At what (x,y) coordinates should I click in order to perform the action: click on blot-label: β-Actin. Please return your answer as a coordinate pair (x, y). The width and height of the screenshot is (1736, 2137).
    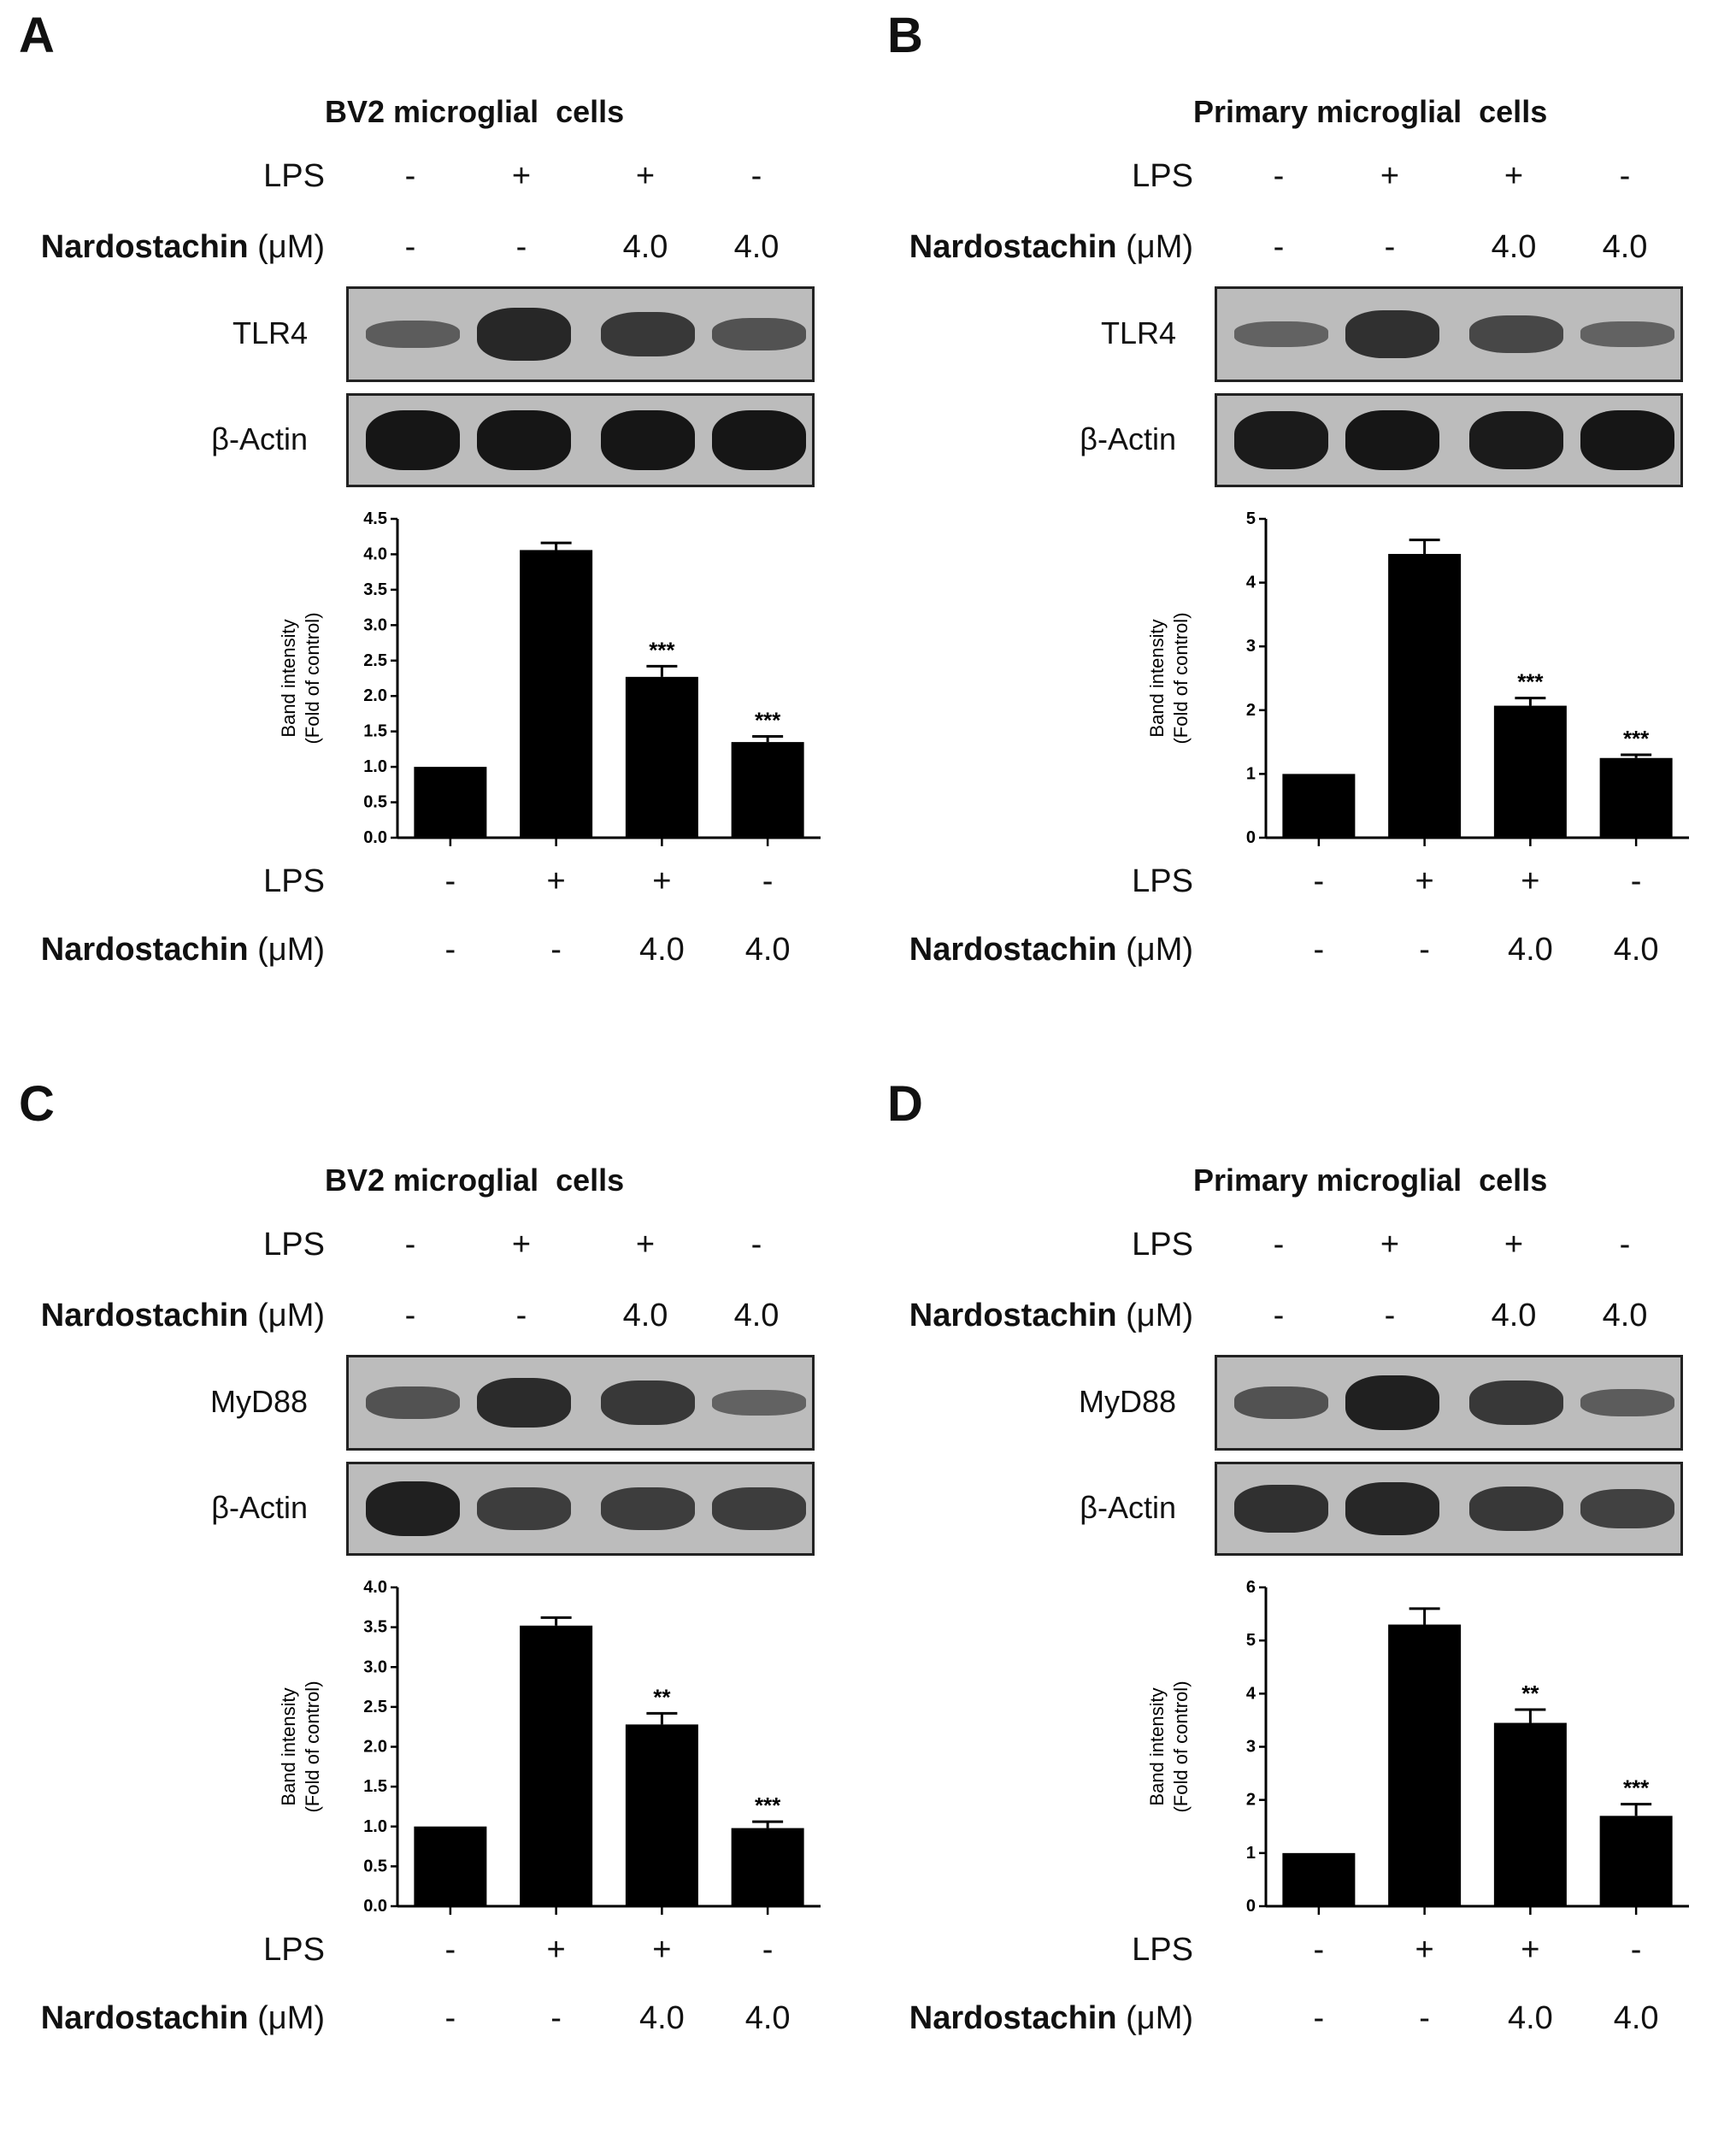
    Looking at the image, I should click on (260, 1507).